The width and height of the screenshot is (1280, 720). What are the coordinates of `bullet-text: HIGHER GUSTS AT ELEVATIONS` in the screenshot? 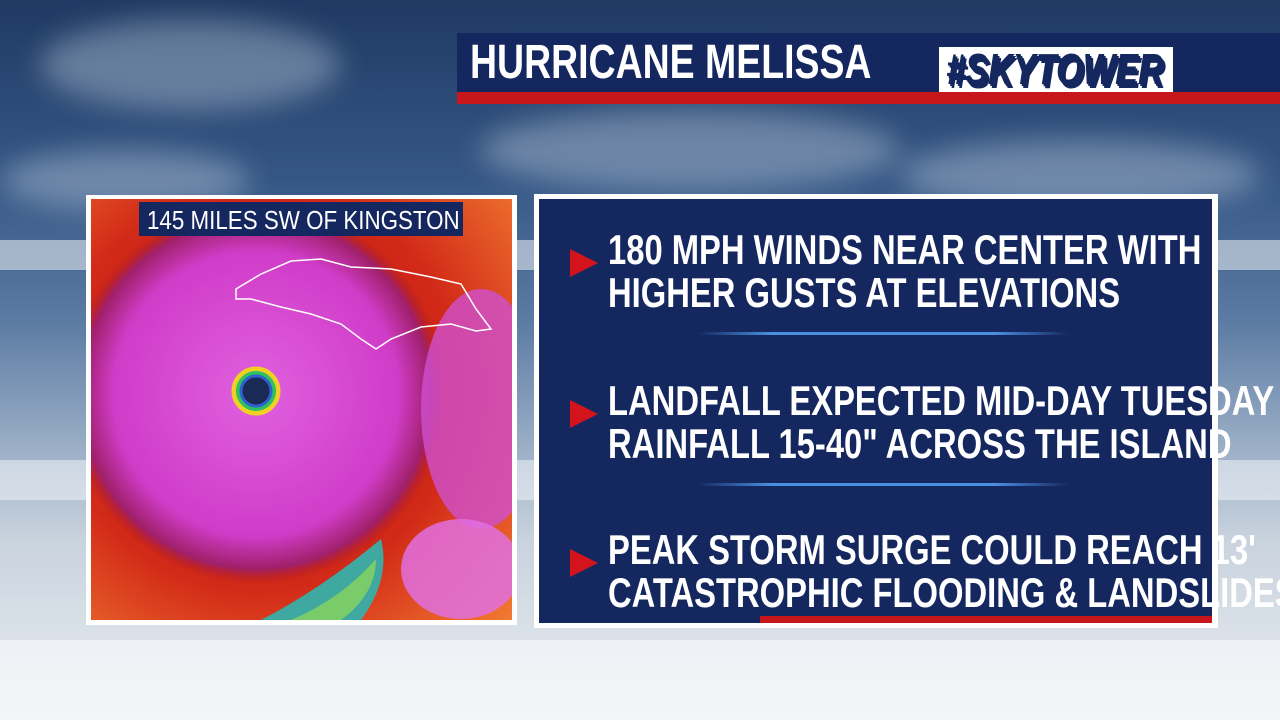 It's located at (864, 292).